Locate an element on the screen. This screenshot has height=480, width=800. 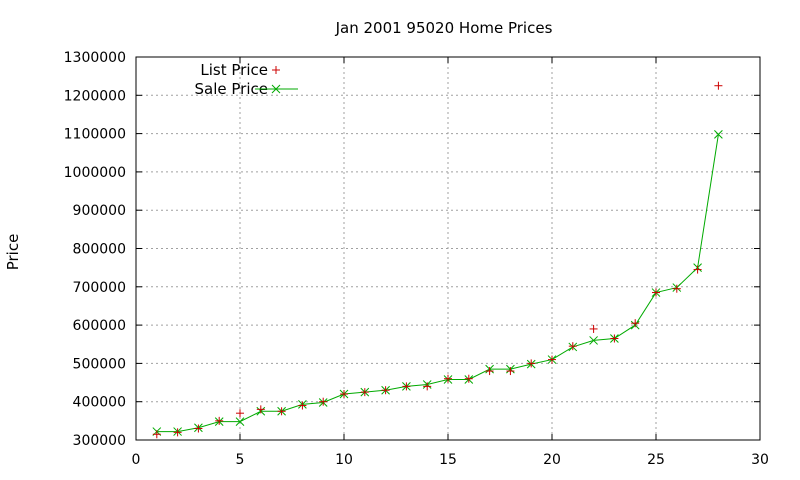
y-tick-label: 900000 is located at coordinates (99, 211).